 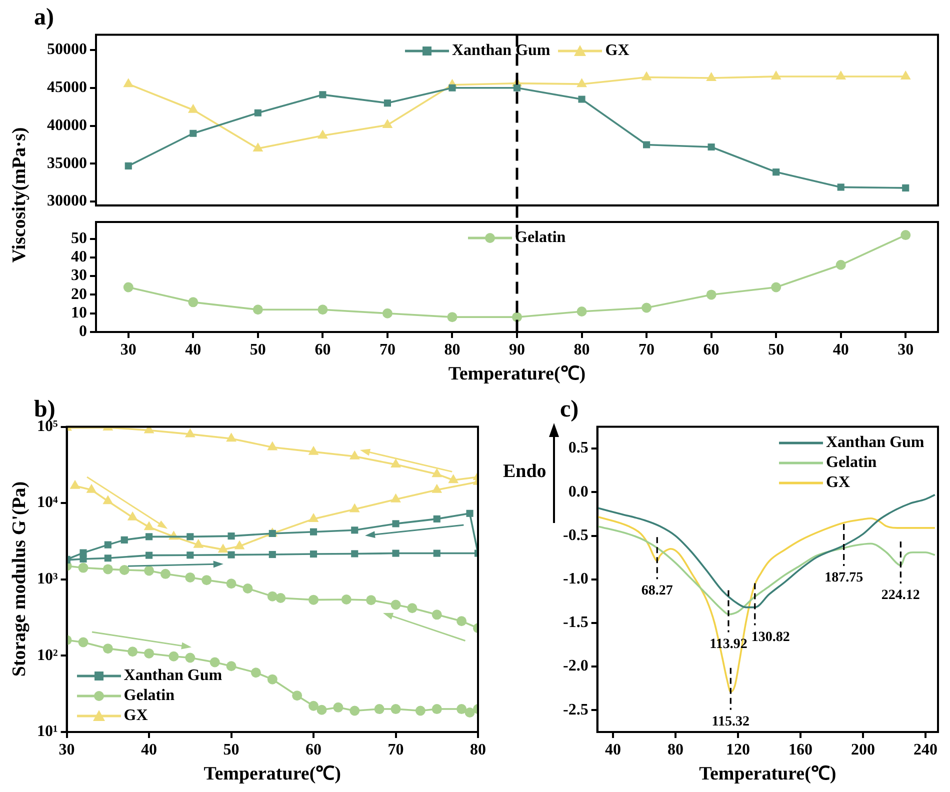 What do you see at coordinates (862, 750) in the screenshot?
I see `x-tick-label: 200` at bounding box center [862, 750].